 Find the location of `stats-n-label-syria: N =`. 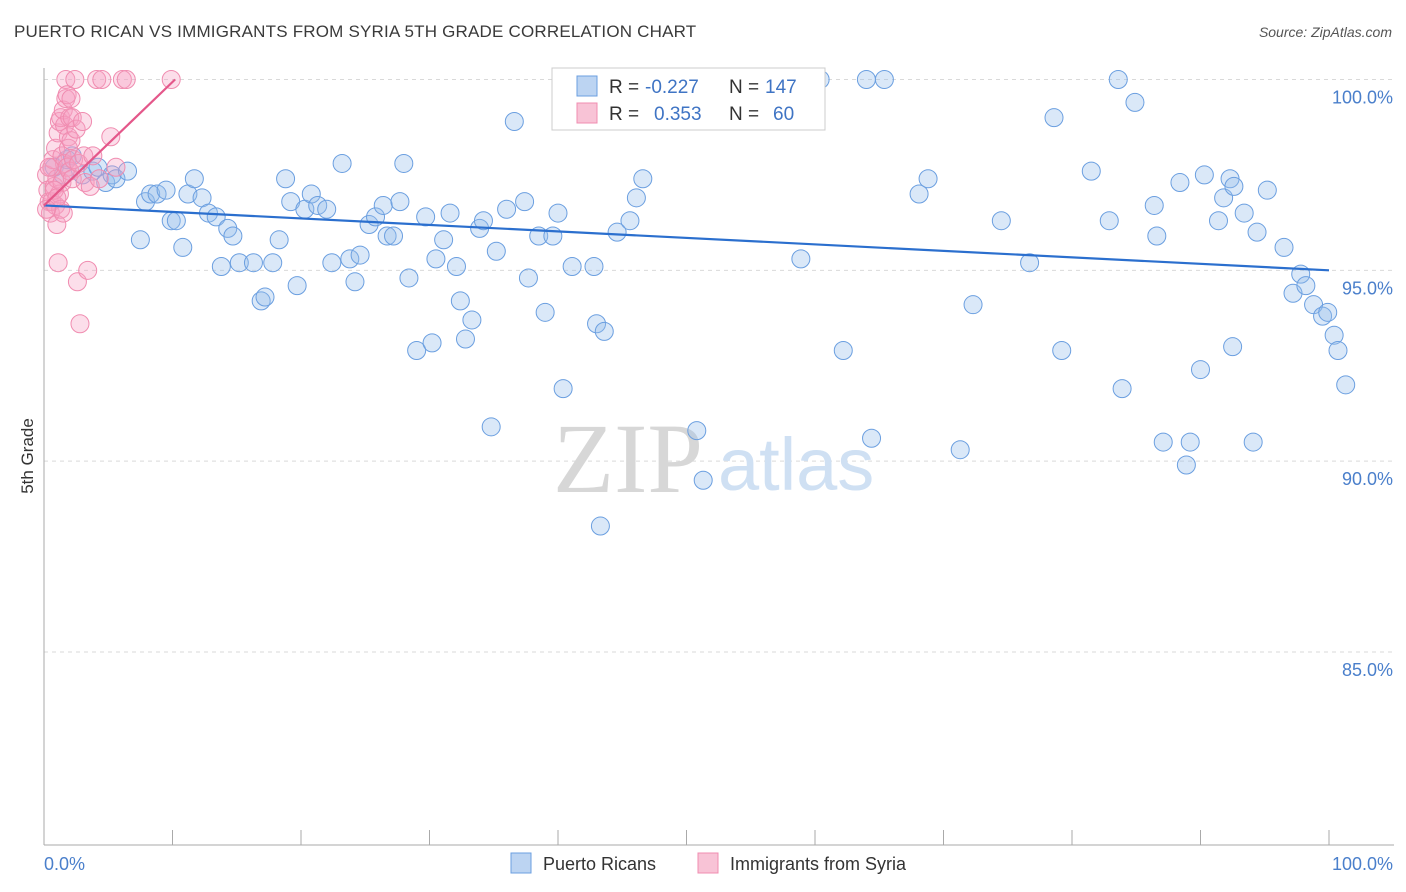

stats-n-label-syria: N = is located at coordinates (744, 114).